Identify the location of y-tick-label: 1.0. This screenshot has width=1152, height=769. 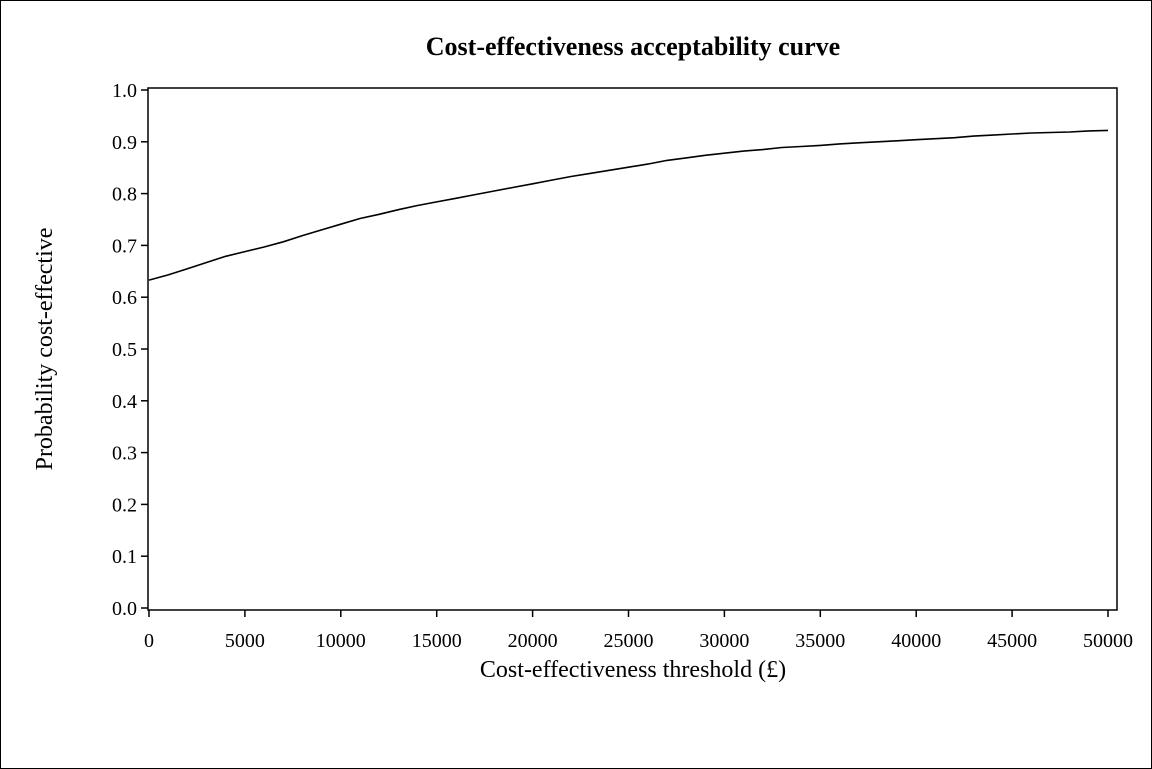
(124, 91).